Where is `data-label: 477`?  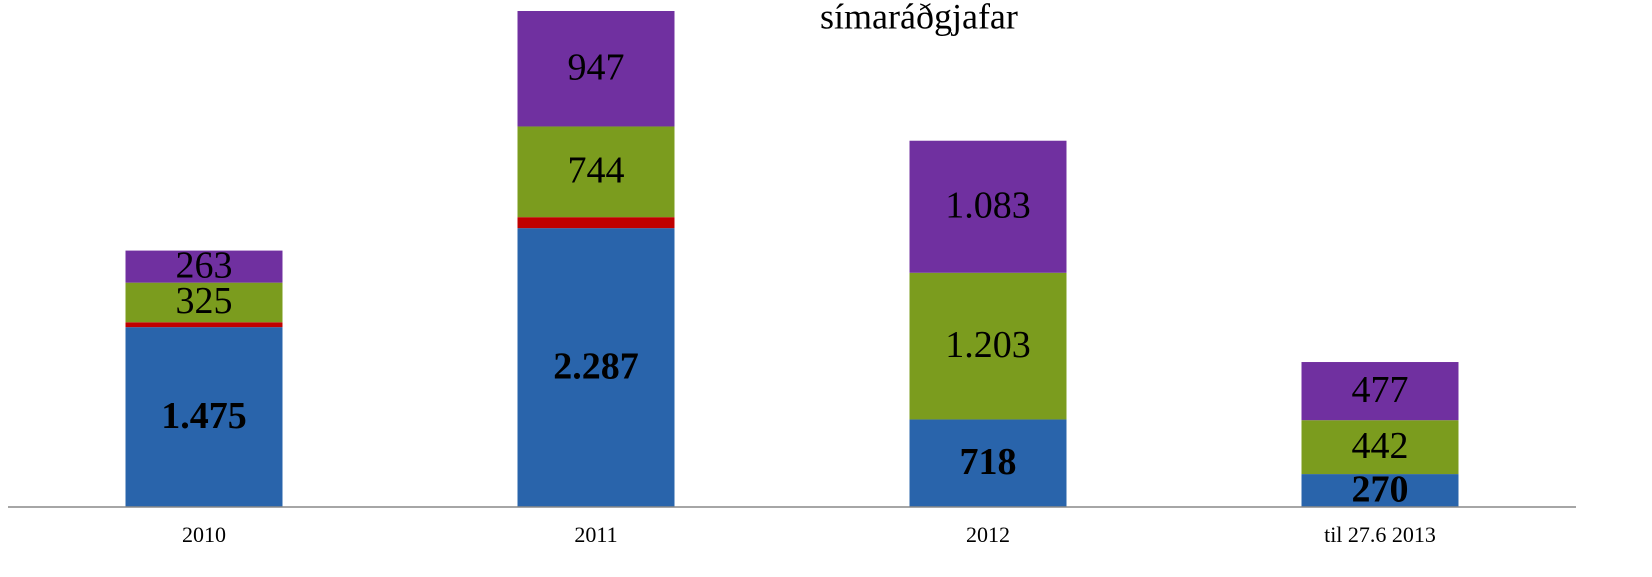 data-label: 477 is located at coordinates (1380, 390).